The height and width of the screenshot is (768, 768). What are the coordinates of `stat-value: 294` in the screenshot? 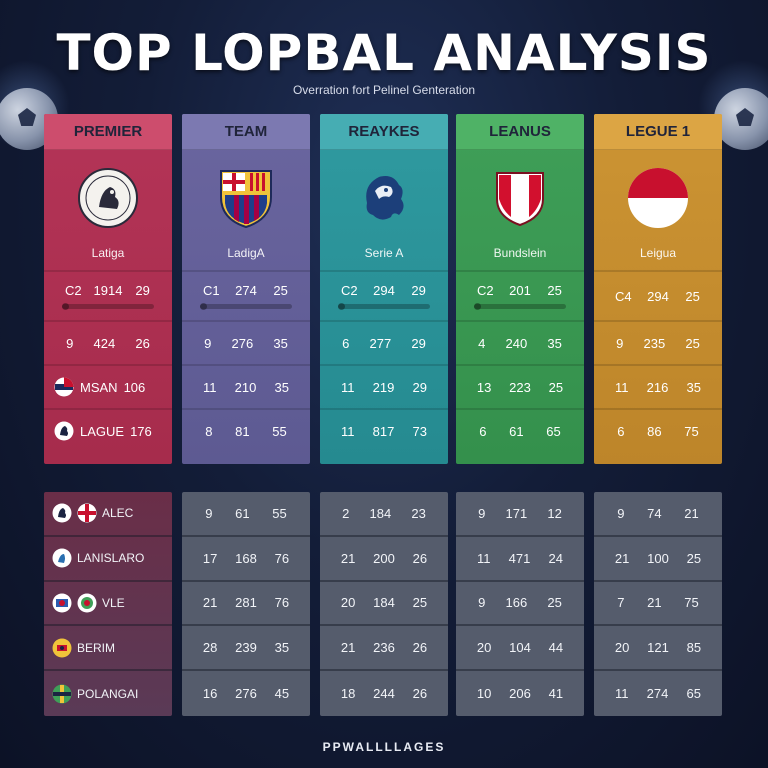 It's located at (384, 290).